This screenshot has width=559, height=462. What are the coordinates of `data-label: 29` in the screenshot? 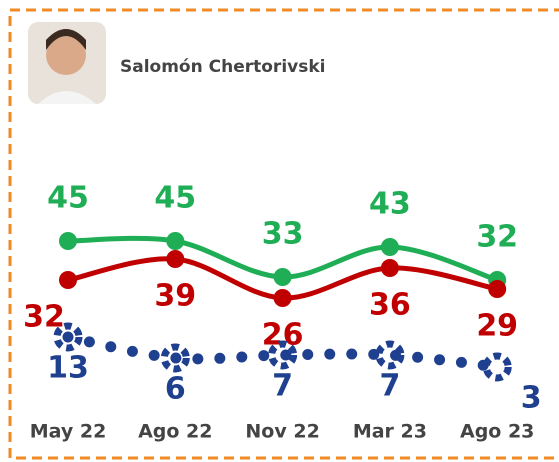 It's located at (497, 326).